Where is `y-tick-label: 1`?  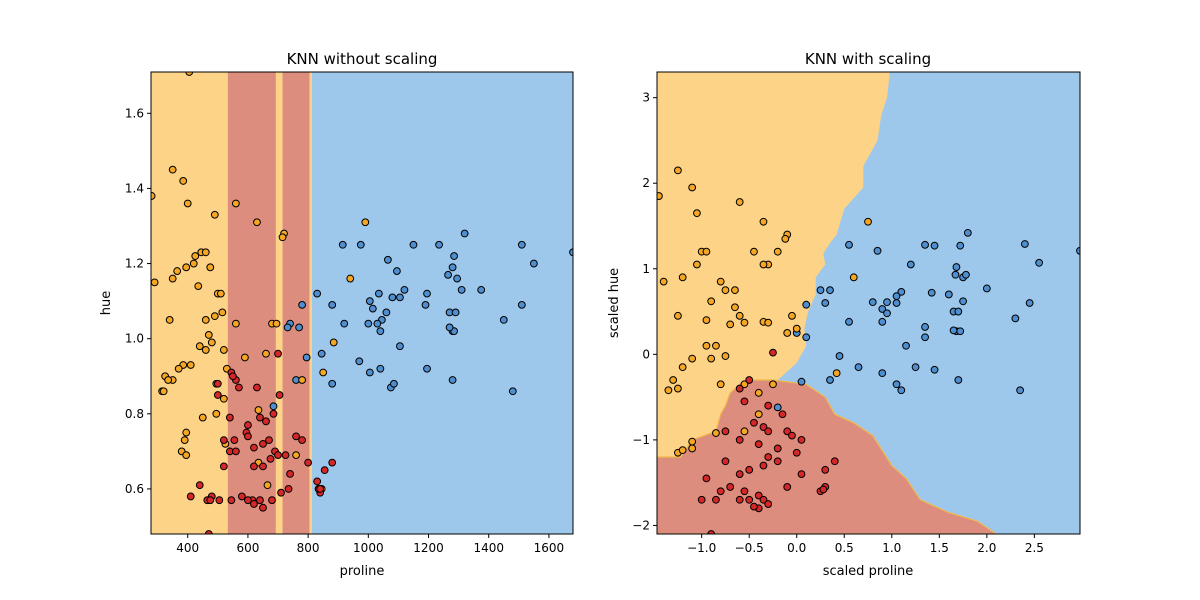
y-tick-label: 1 is located at coordinates (646, 269).